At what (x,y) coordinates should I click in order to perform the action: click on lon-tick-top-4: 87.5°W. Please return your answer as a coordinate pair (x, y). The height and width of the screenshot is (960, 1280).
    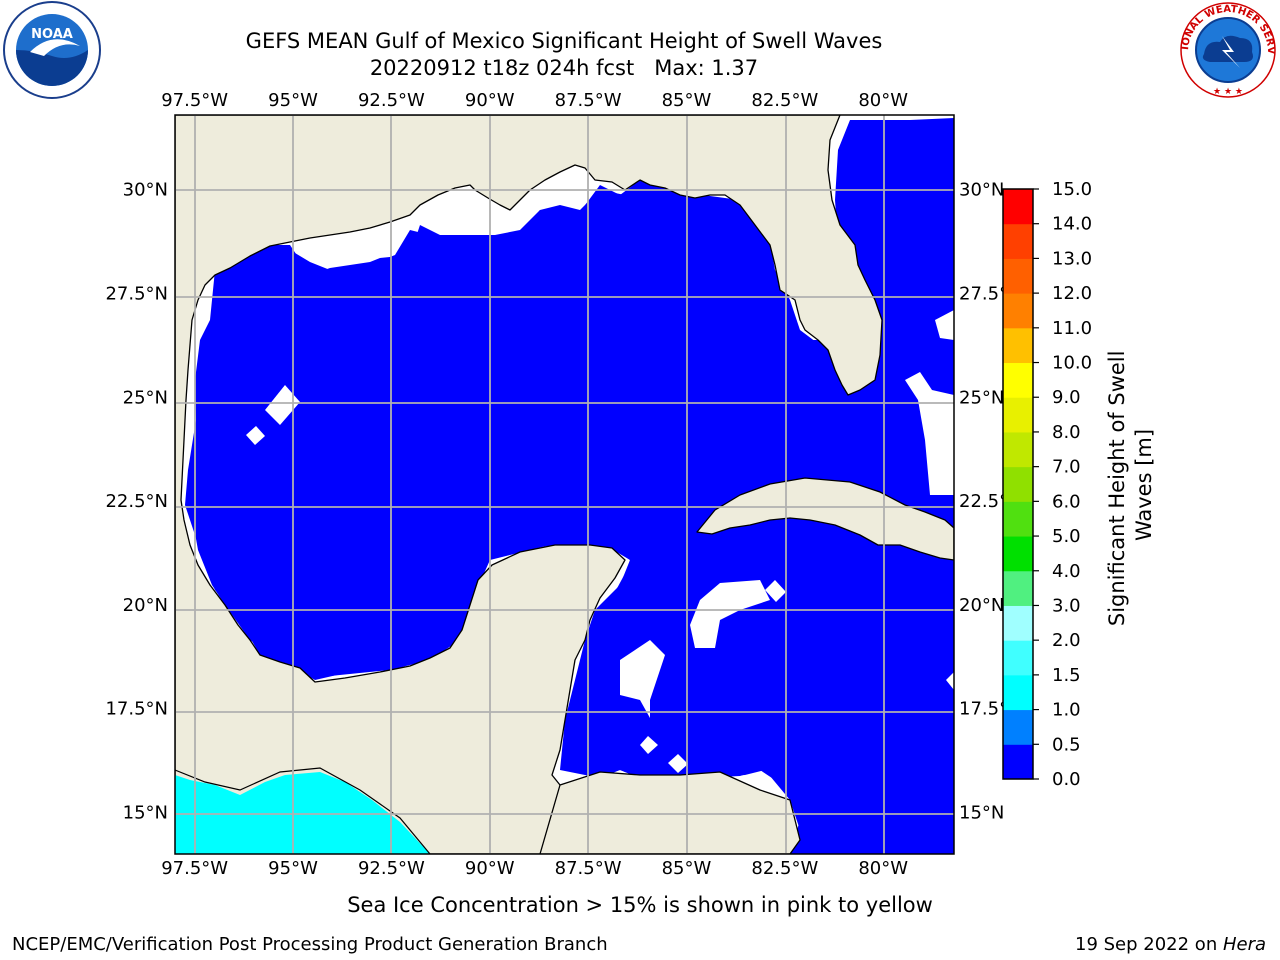
    Looking at the image, I should click on (588, 100).